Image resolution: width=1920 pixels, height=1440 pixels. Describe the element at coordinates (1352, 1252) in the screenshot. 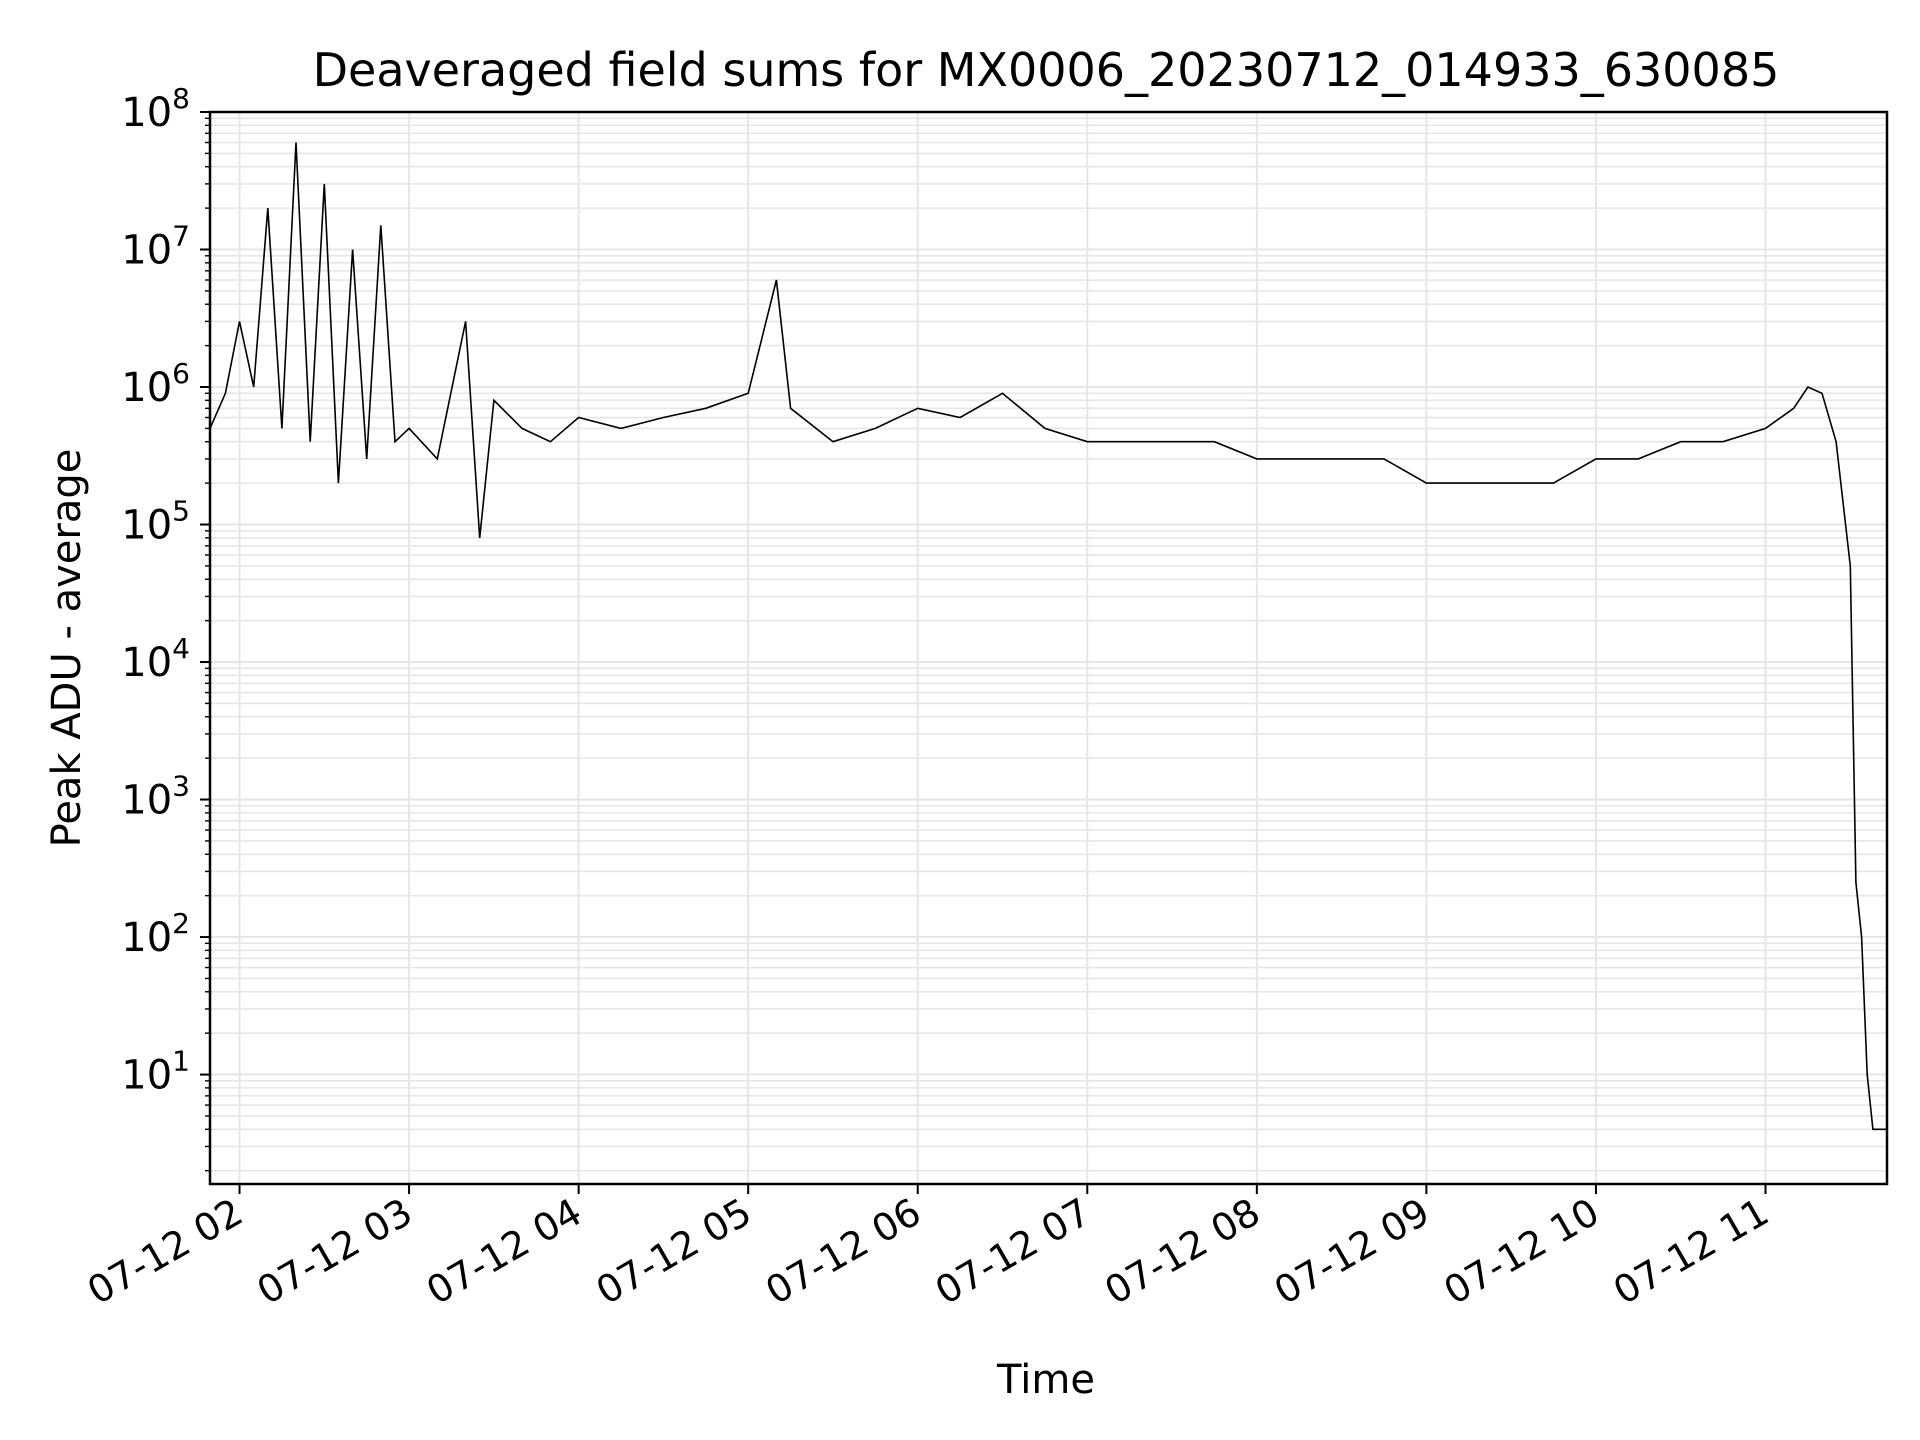

I see `x-tick-label: 07-12 09` at that location.